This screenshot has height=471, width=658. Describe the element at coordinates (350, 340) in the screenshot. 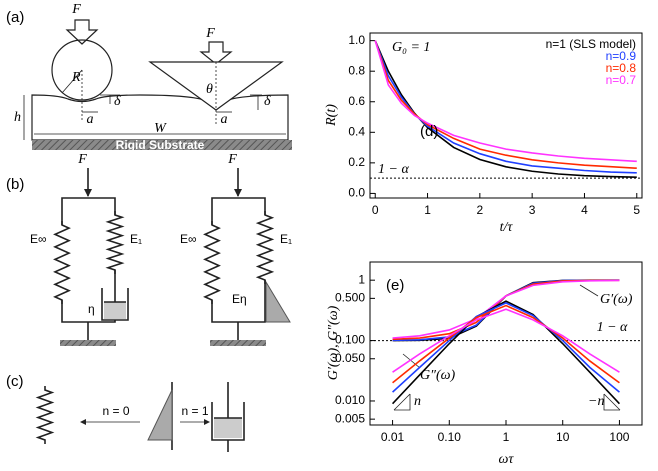

I see `y-tick-label: 0.100` at that location.